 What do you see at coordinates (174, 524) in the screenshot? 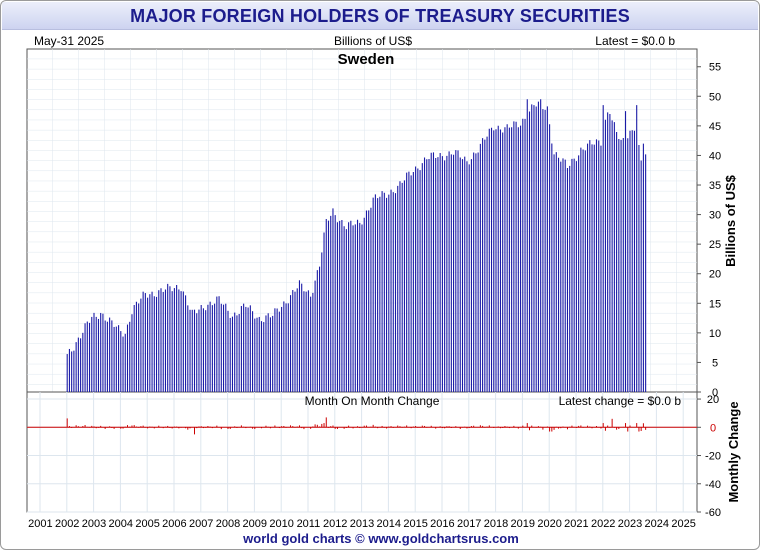
I see `x-tick-label: 2006` at bounding box center [174, 524].